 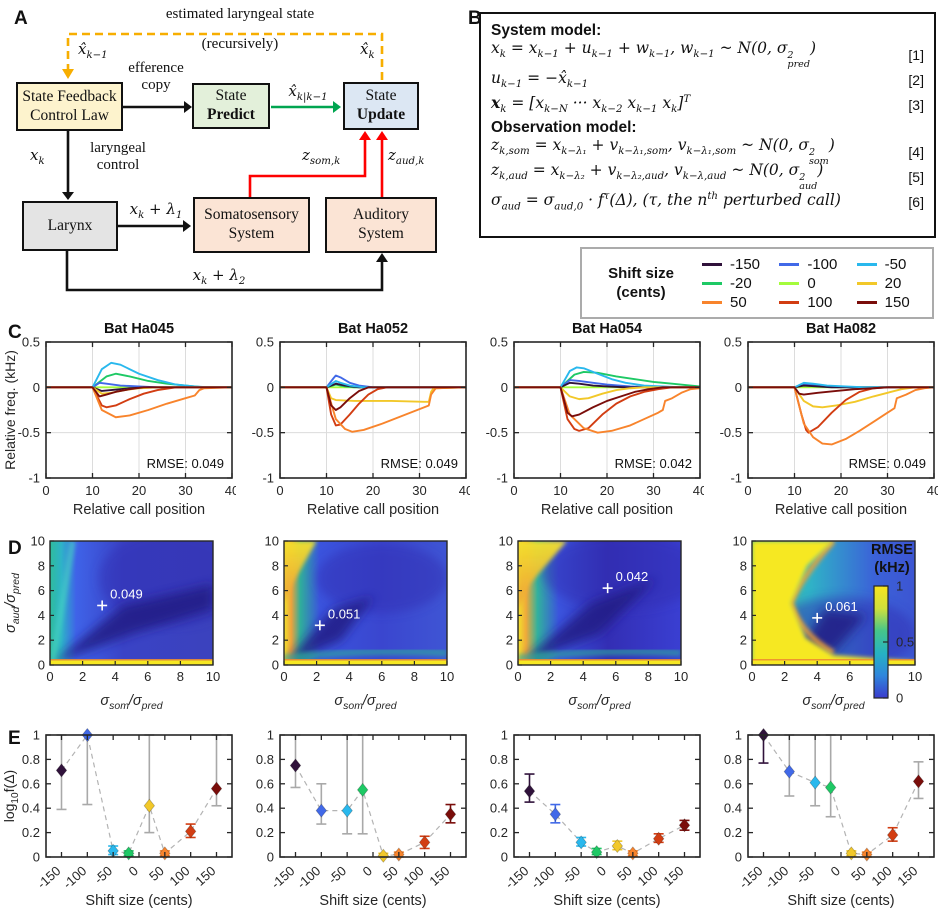 What do you see at coordinates (564, 127) in the screenshot?
I see `observation-model-header: Observation model:` at bounding box center [564, 127].